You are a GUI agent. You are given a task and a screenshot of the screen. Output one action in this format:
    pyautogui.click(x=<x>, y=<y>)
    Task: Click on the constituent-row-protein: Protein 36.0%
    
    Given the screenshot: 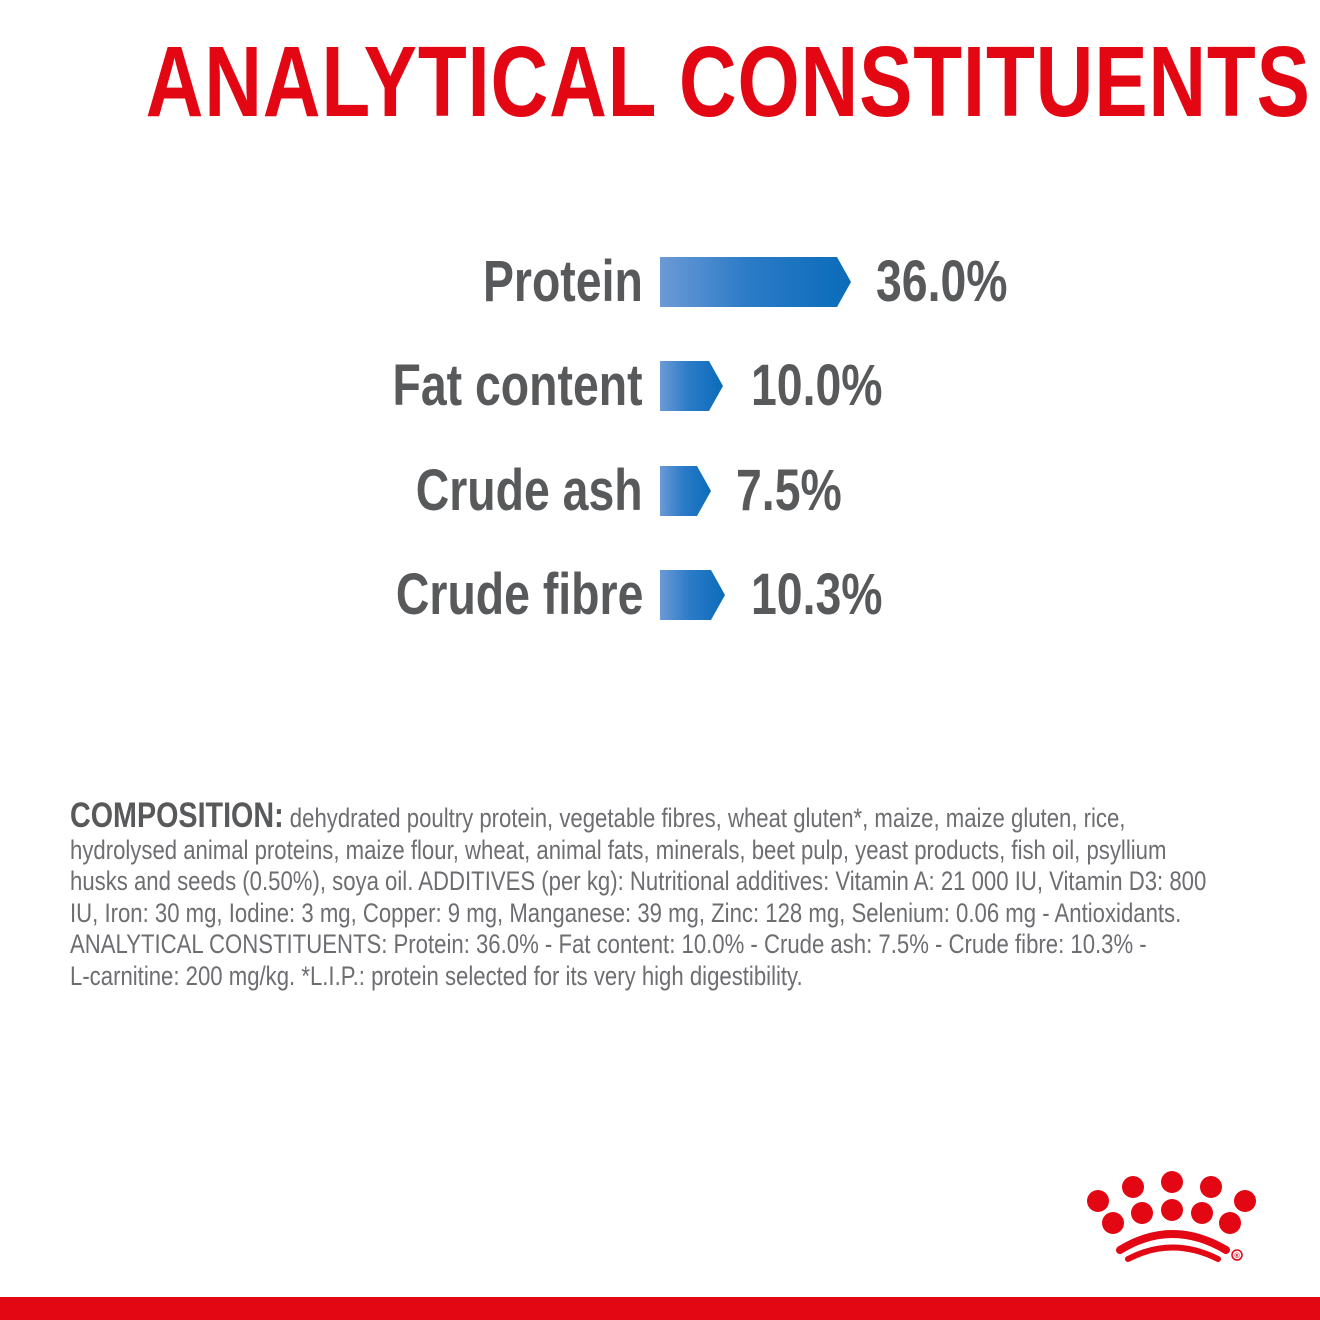 What is the action you would take?
    pyautogui.click(x=660, y=282)
    